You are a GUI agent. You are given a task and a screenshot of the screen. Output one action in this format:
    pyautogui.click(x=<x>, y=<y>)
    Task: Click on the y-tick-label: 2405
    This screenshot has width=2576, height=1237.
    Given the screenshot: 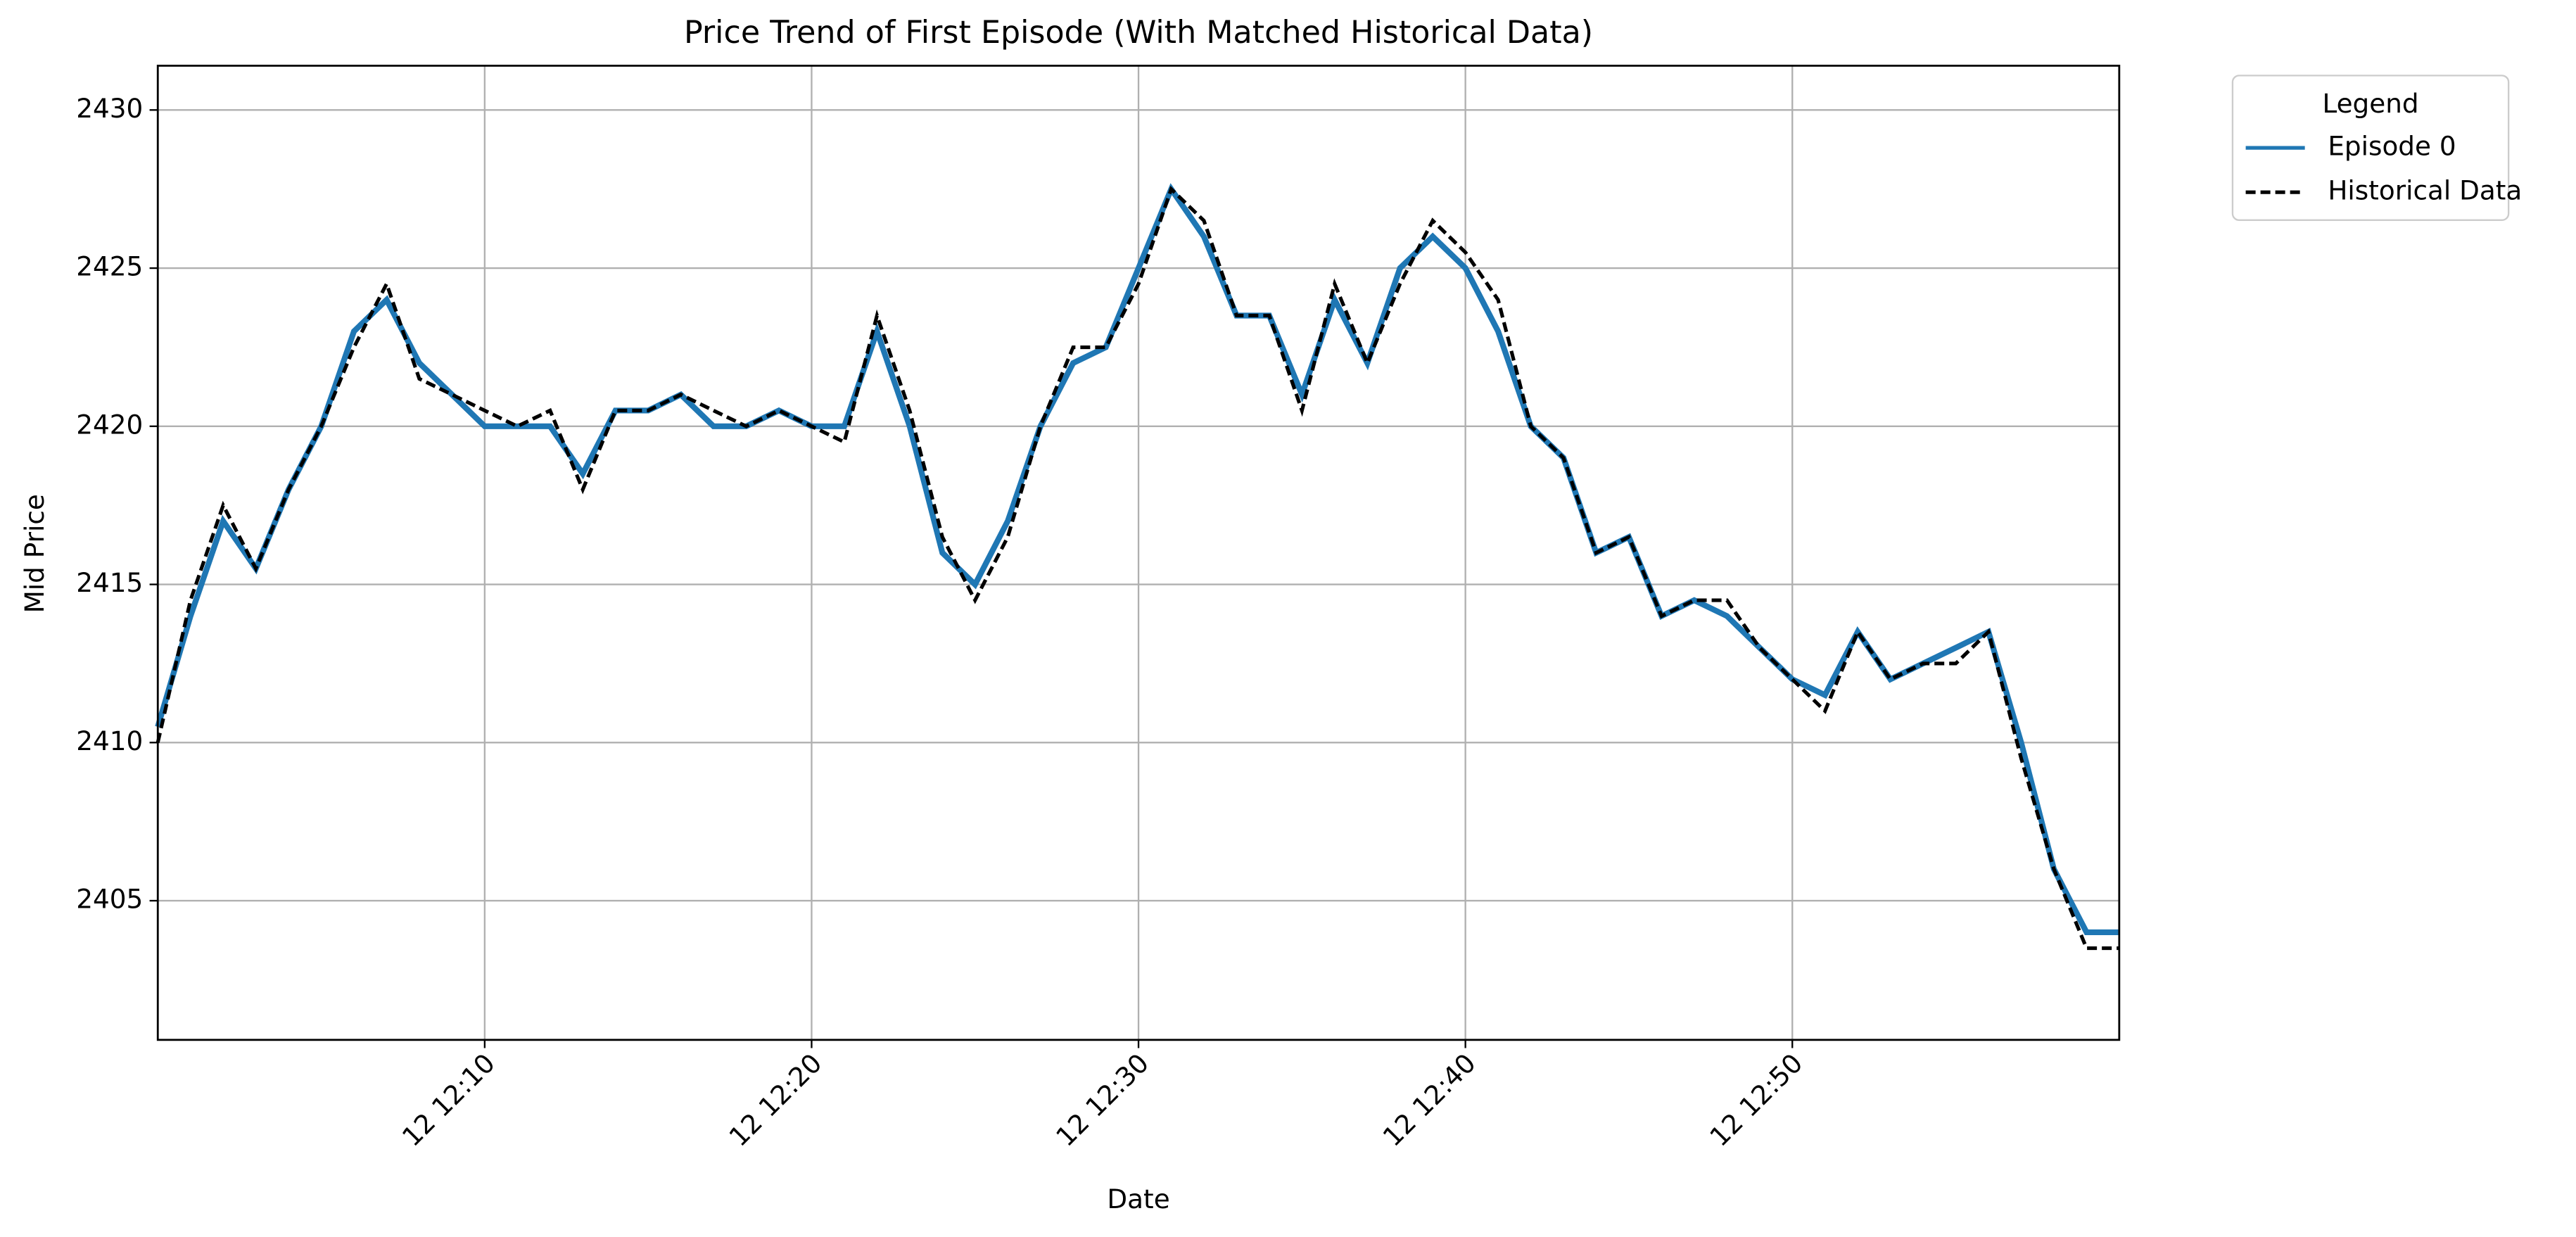 What is the action you would take?
    pyautogui.click(x=109, y=899)
    